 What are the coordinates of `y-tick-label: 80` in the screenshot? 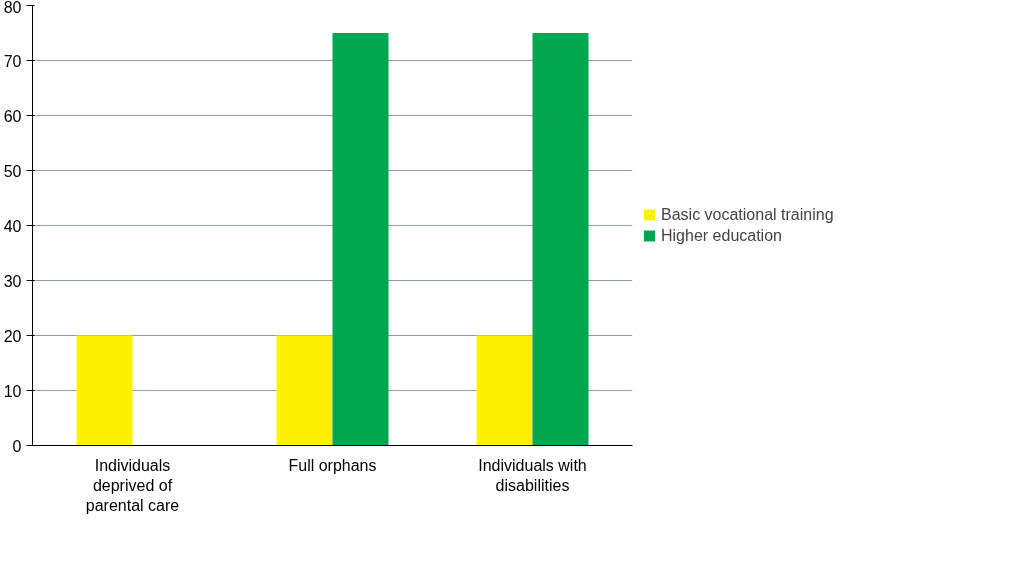 It's located at (12, 8).